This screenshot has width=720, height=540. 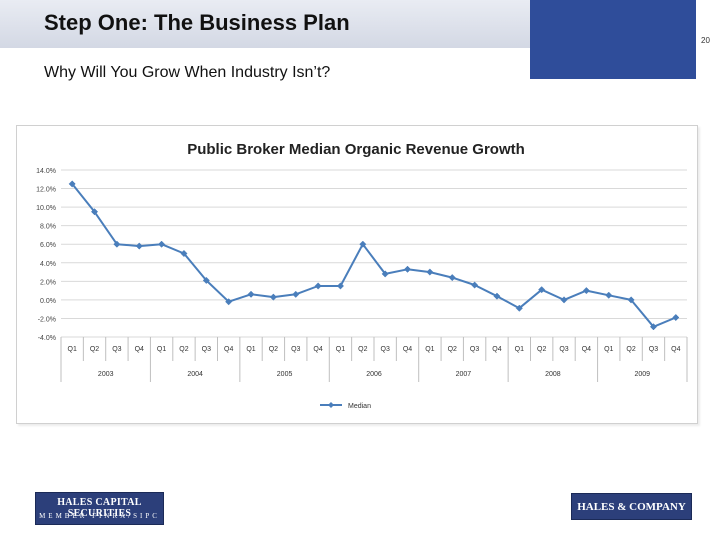 I want to click on y-tick-label: 14.0%, so click(x=46, y=171).